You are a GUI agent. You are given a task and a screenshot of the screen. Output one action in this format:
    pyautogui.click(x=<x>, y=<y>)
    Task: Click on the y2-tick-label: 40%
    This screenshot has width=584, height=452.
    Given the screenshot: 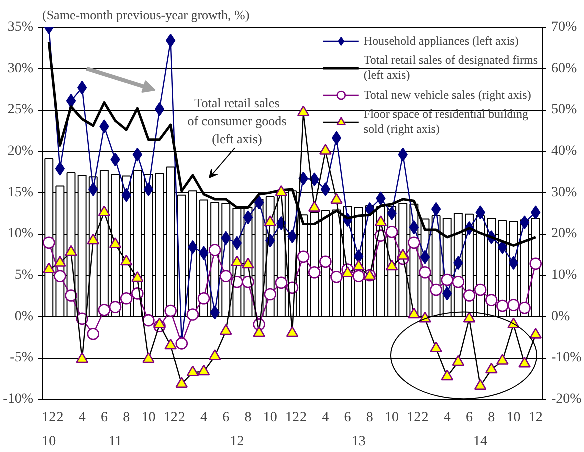 What is the action you would take?
    pyautogui.click(x=565, y=151)
    